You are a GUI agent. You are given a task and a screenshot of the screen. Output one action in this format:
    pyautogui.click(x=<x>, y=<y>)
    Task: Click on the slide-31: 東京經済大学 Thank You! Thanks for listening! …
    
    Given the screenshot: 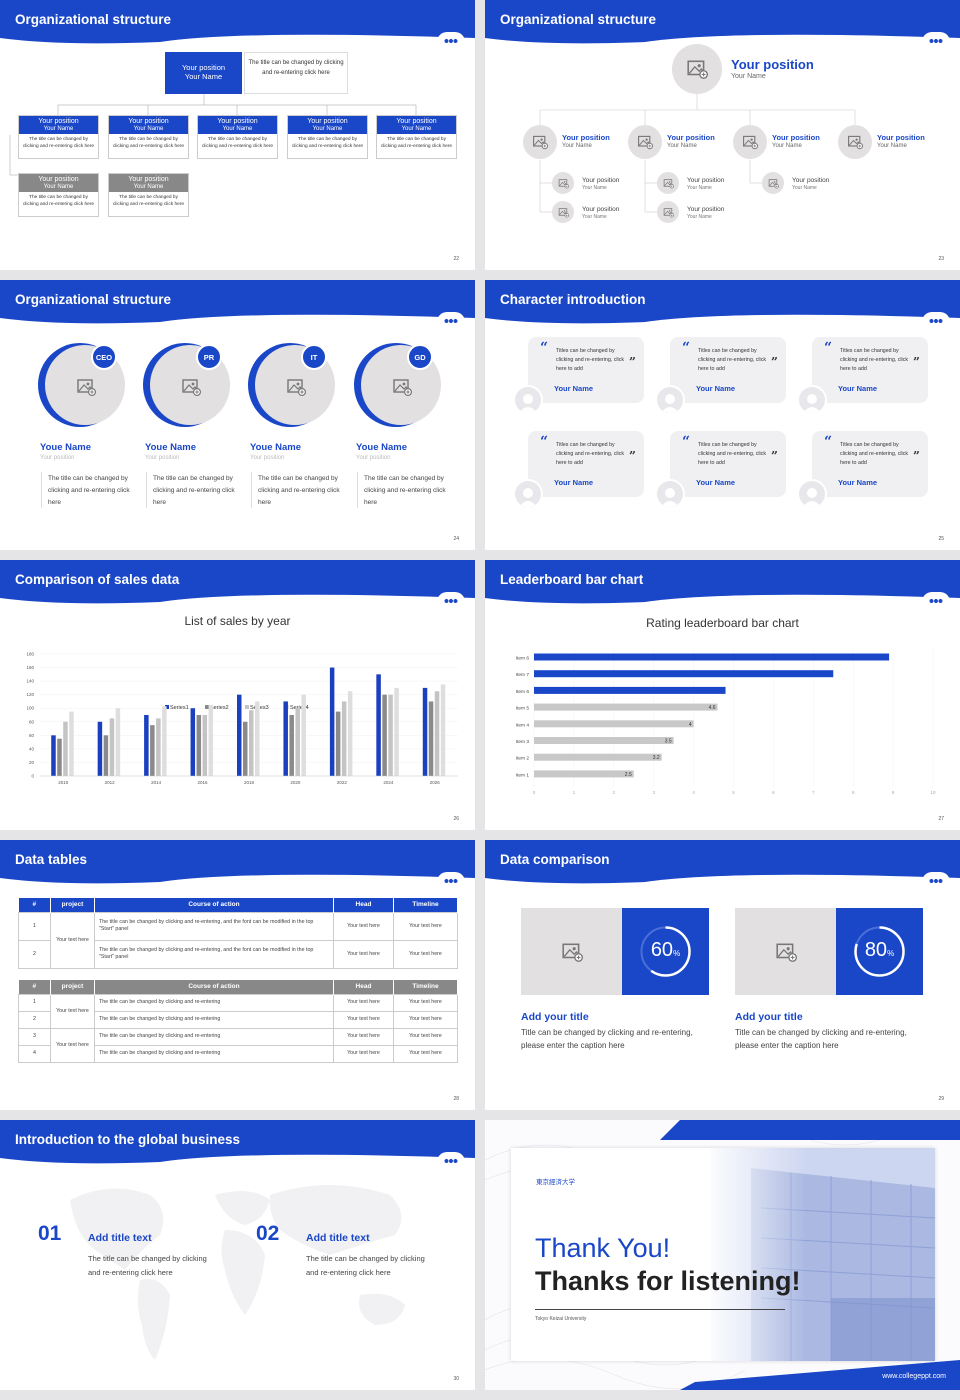 What is the action you would take?
    pyautogui.click(x=722, y=1255)
    